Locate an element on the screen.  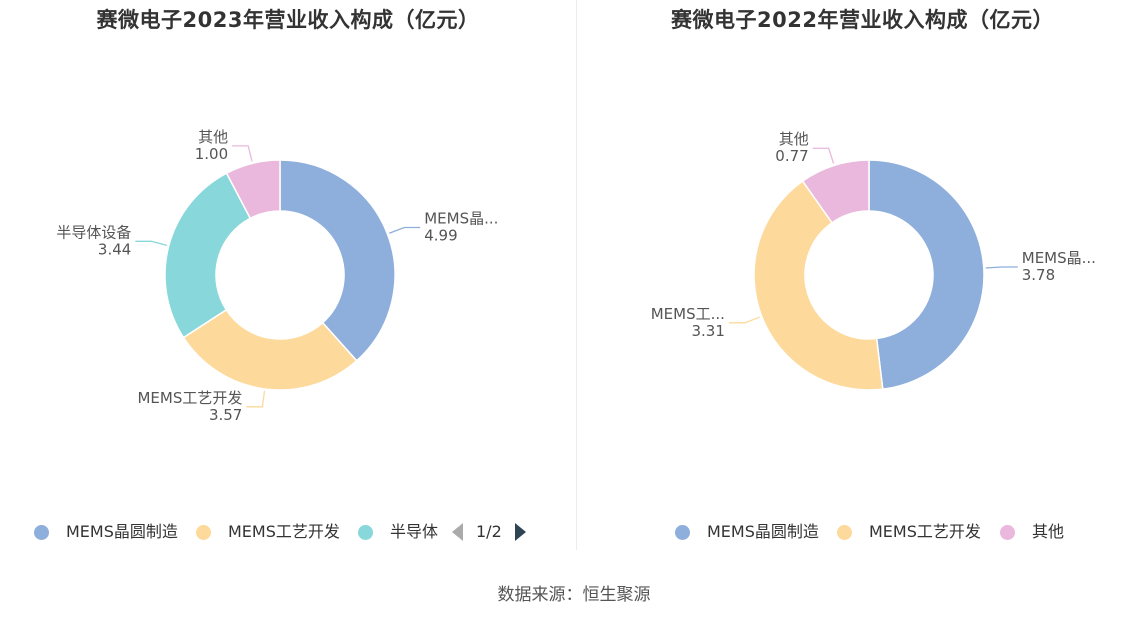
legend: MEMS晶圆制造 MEMS工艺开发 半导体 1/2 is located at coordinates (288, 532).